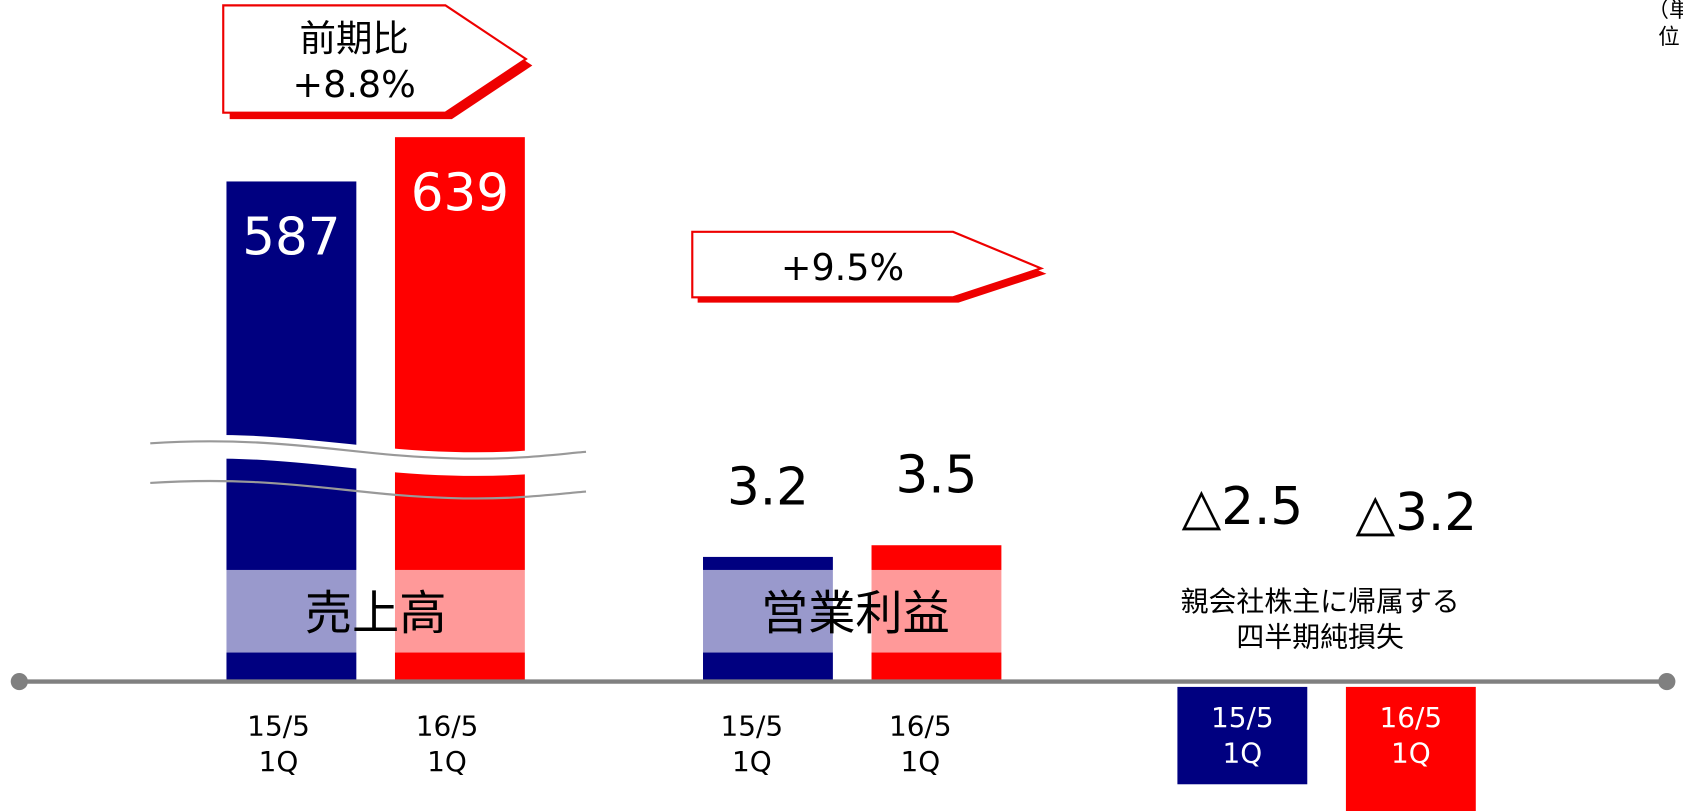  Describe the element at coordinates (375, 614) in the screenshot. I see `group-title: 売上高` at that location.